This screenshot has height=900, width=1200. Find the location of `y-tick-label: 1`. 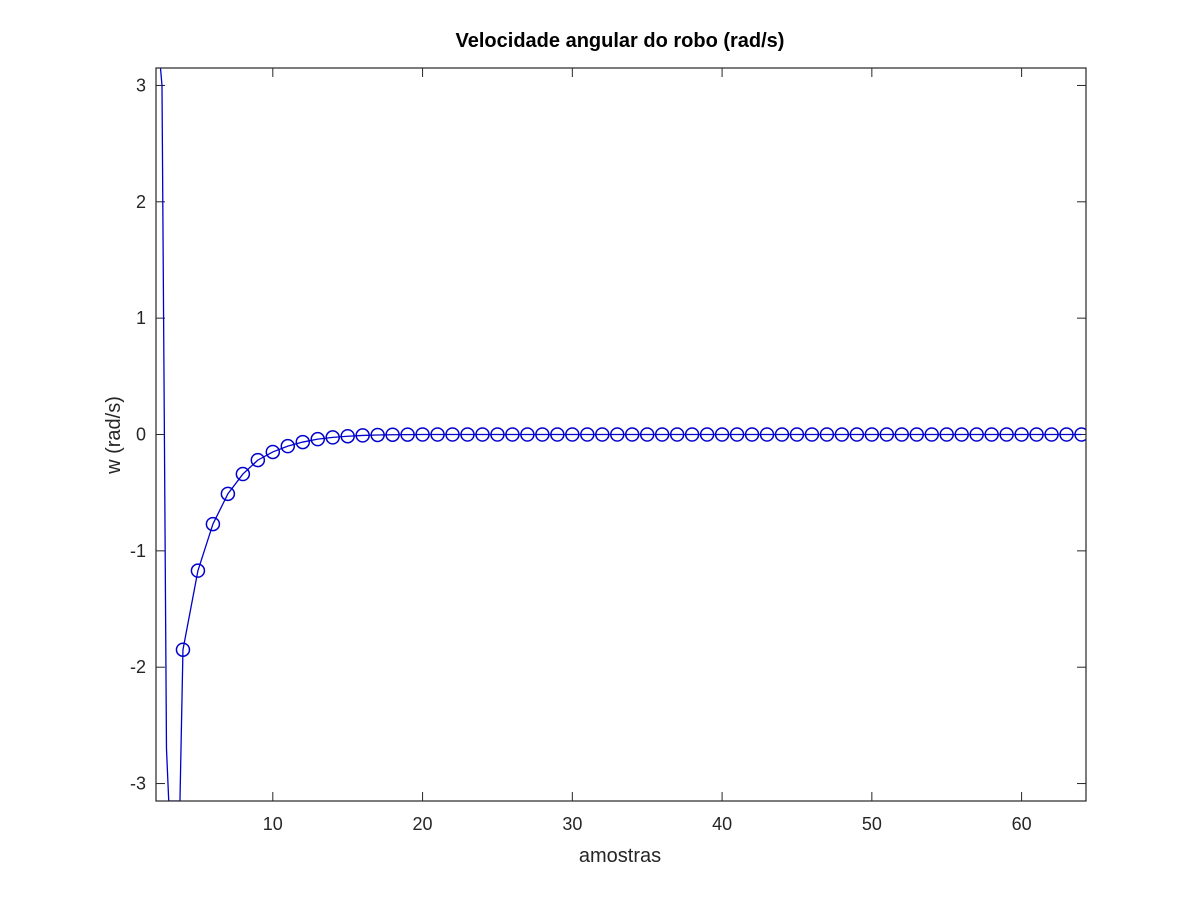

y-tick-label: 1 is located at coordinates (141, 318).